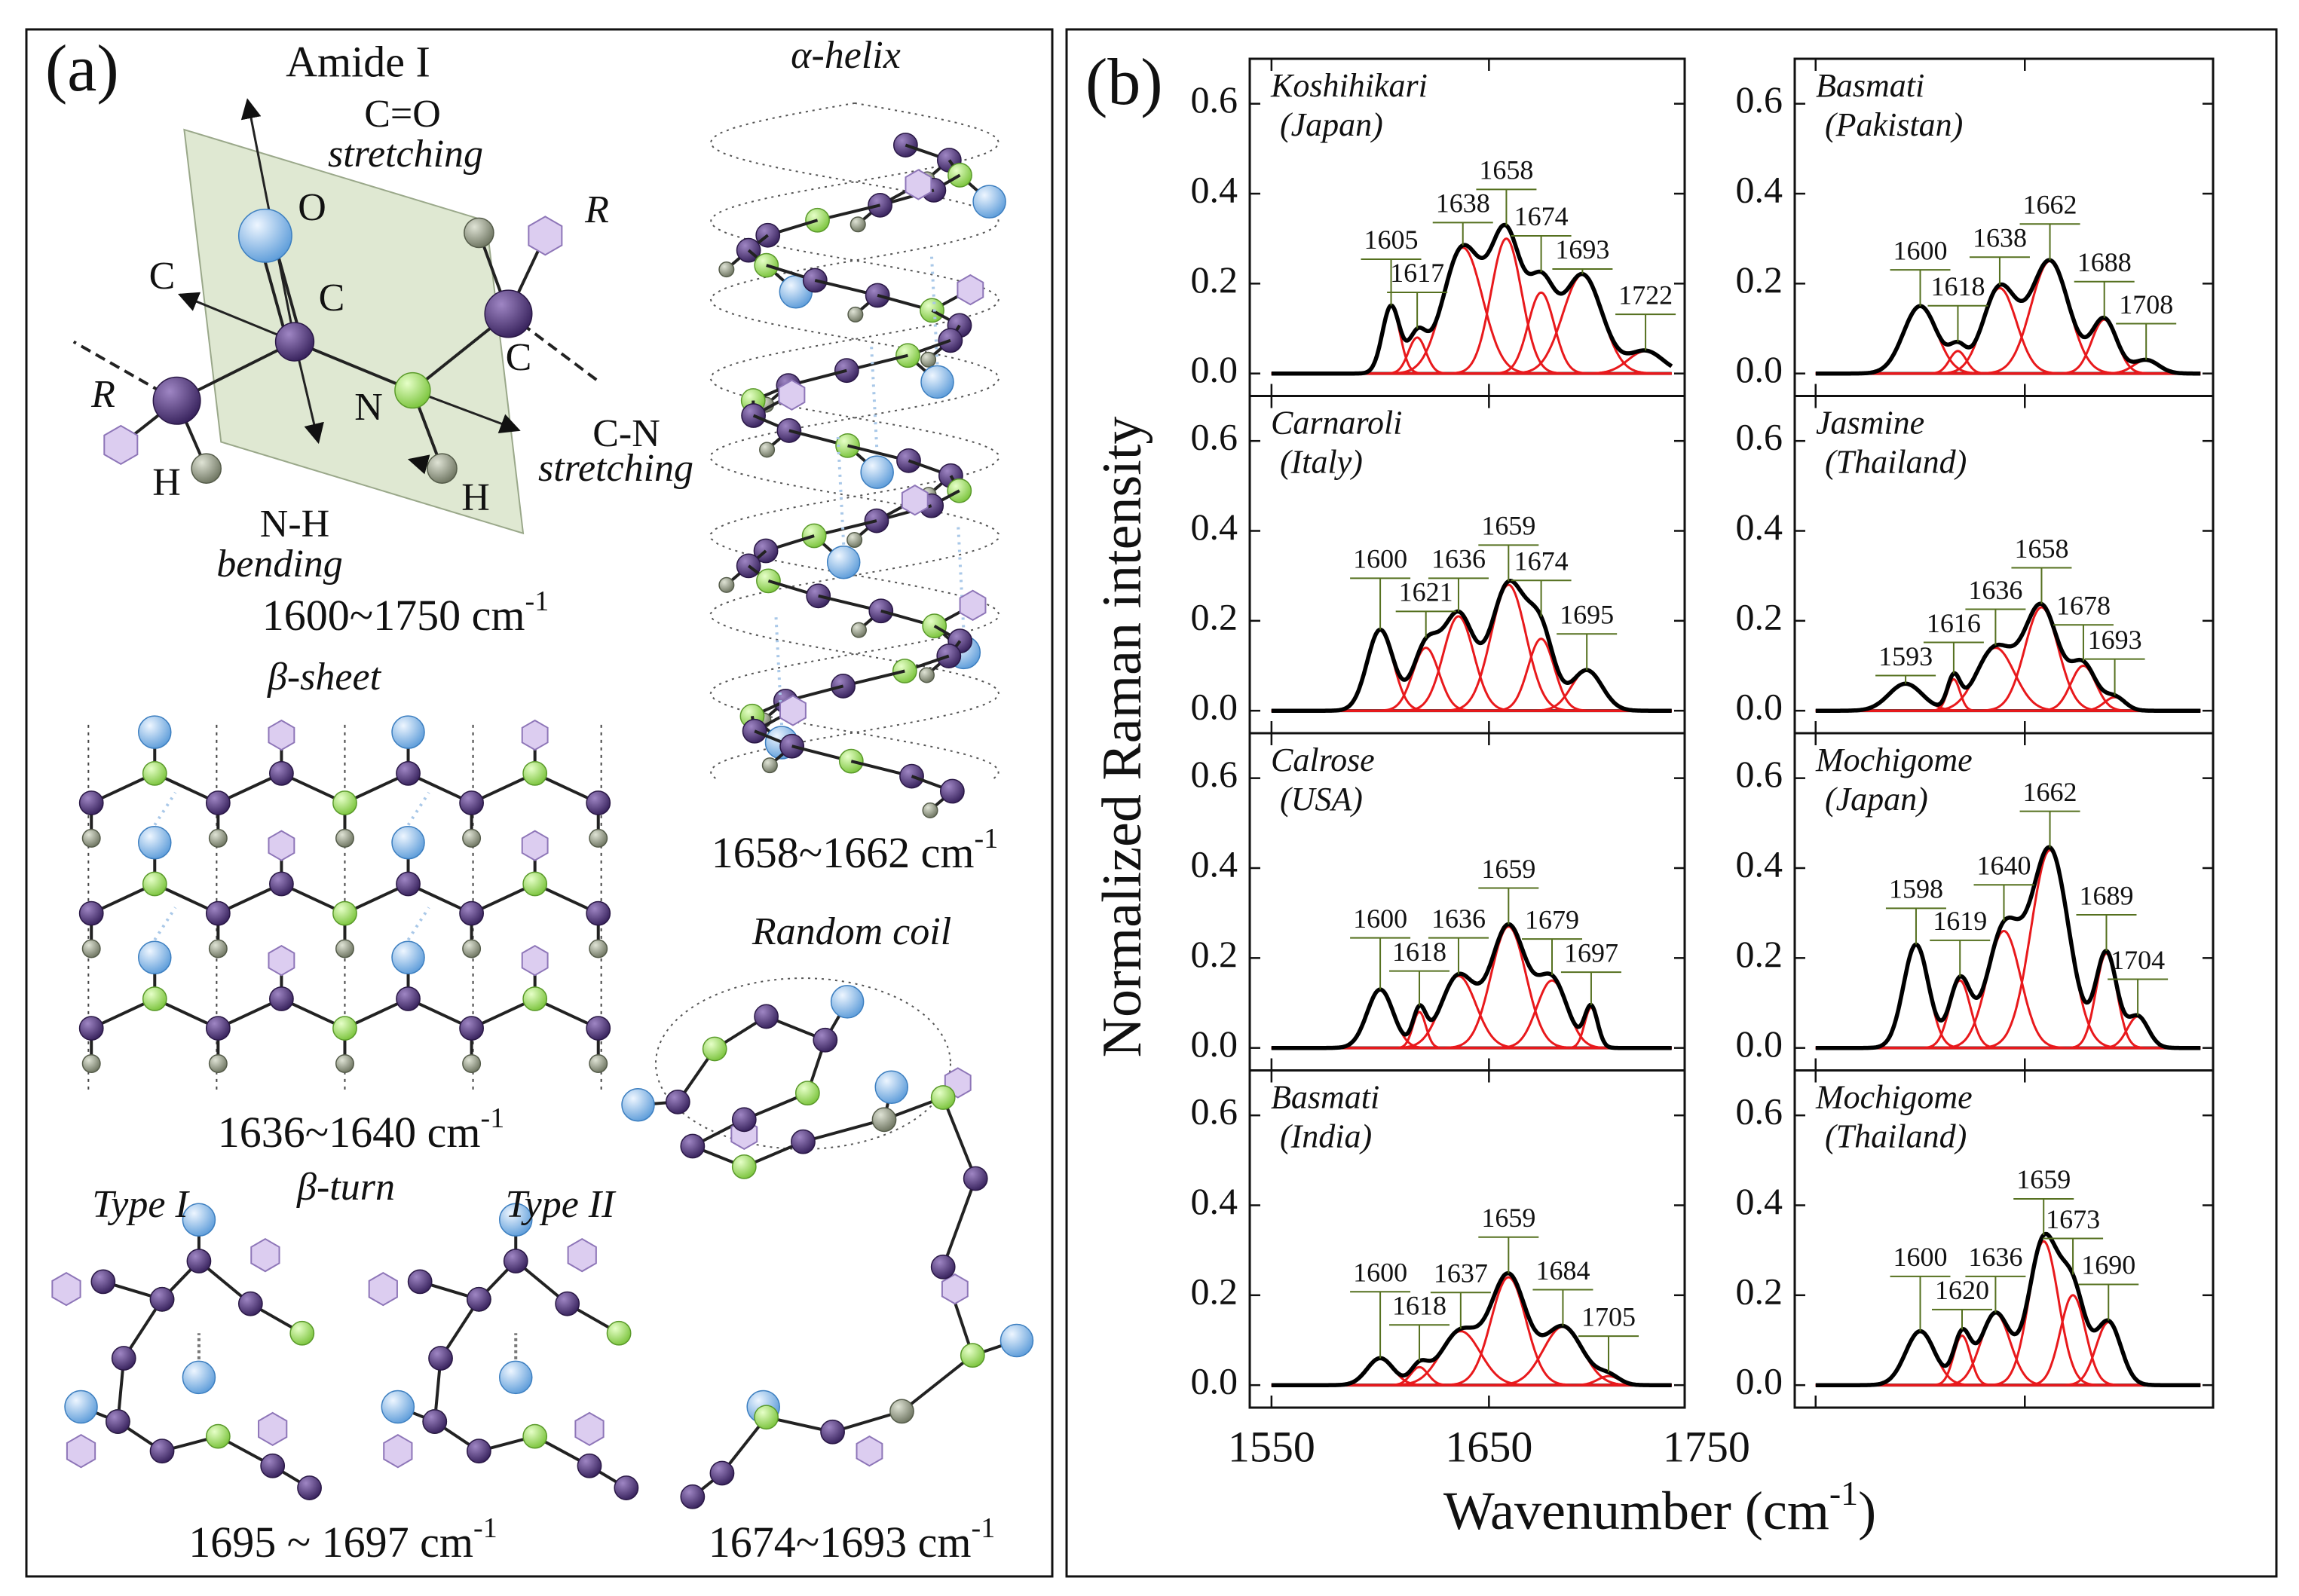 This screenshot has width=2299, height=1596. What do you see at coordinates (1124, 82) in the screenshot?
I see `panel-label: (b)` at bounding box center [1124, 82].